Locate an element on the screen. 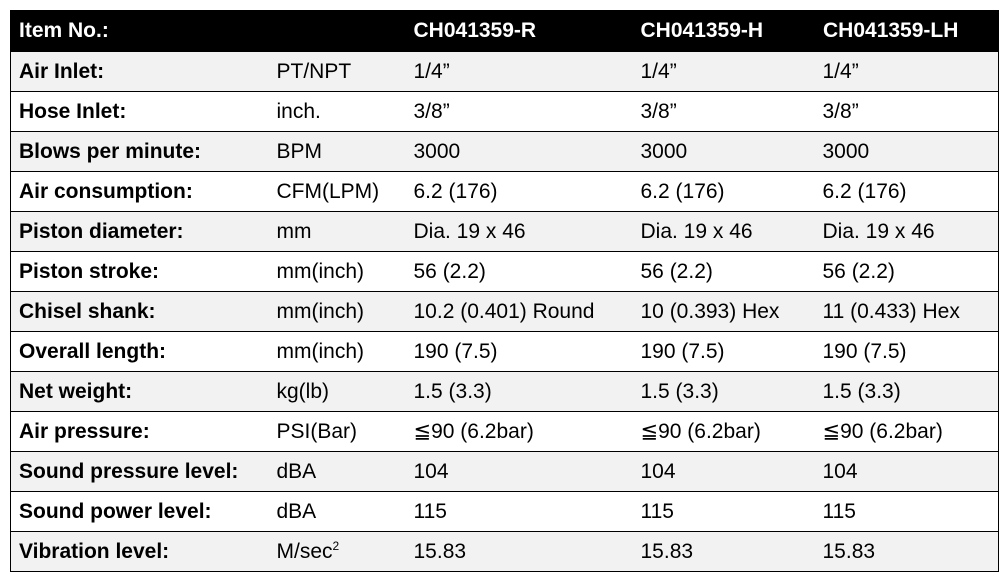  spec-value-model-1: ≦90 (6.2bar) is located at coordinates (519, 431).